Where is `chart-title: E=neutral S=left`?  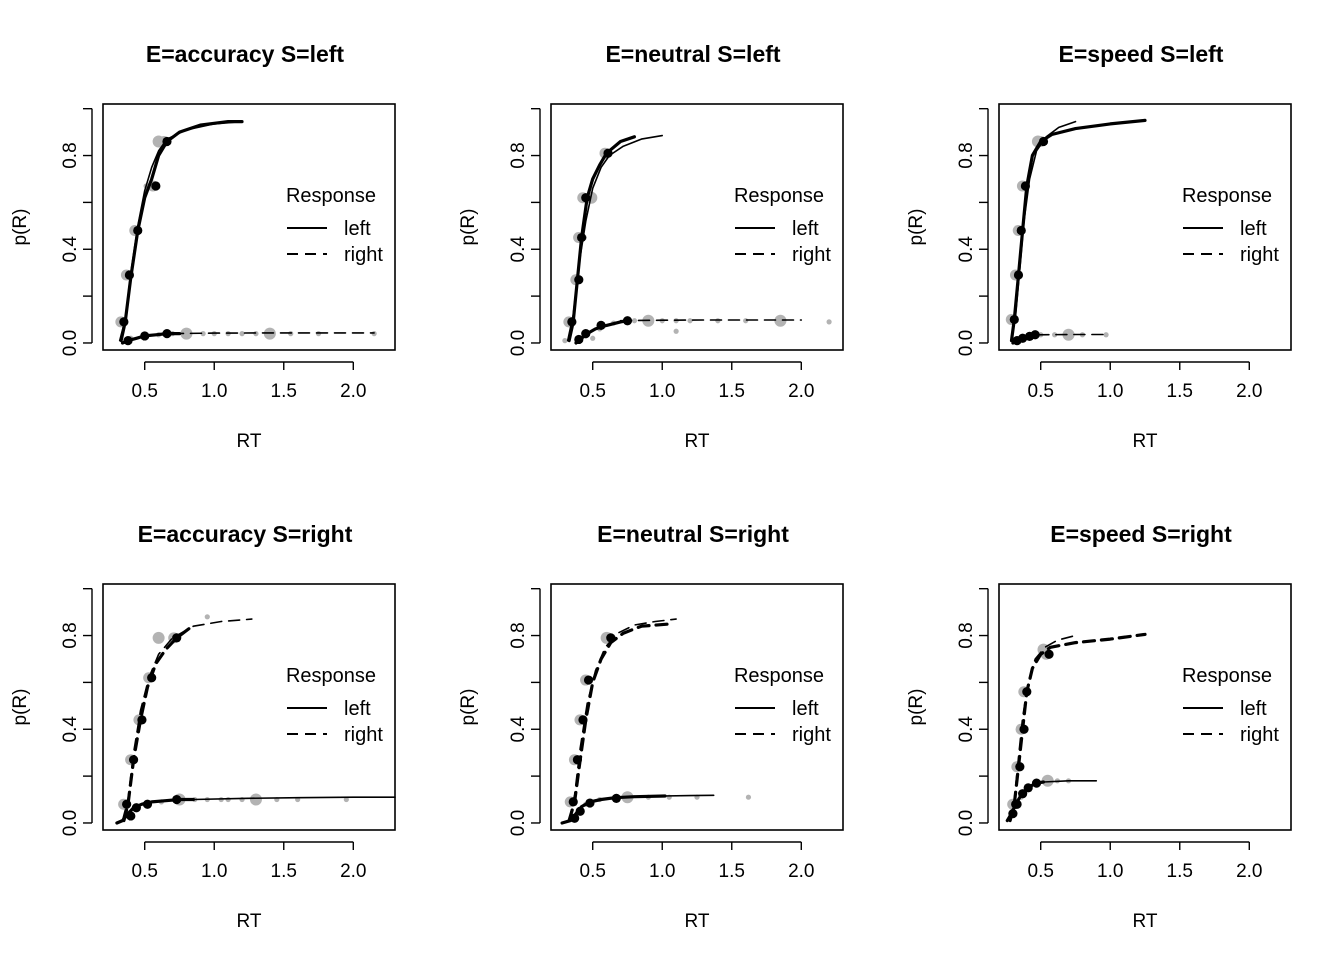
chart-title: E=neutral S=left is located at coordinates (692, 54).